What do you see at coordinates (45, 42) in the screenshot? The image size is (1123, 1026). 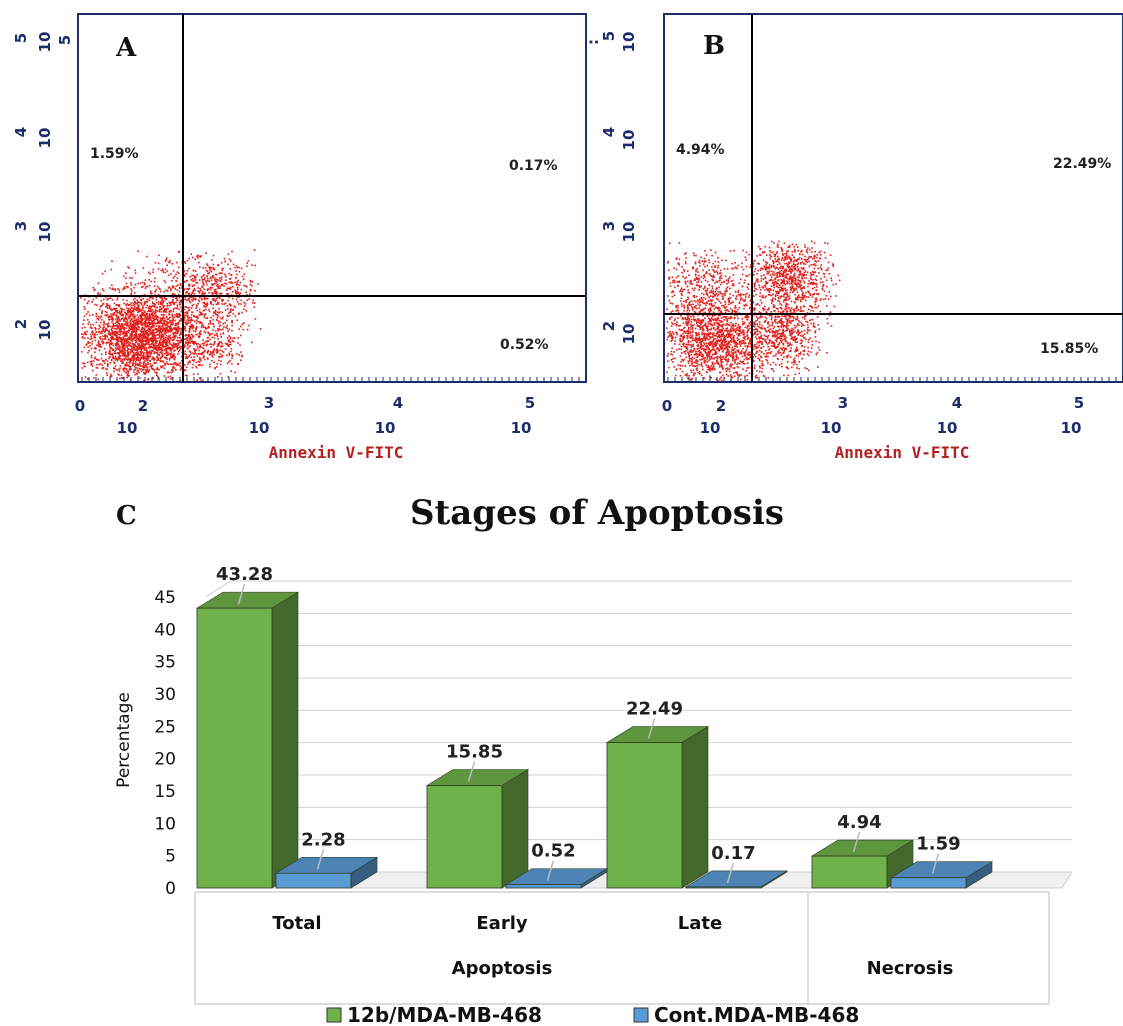 I see `y-tick-base-a-5: 10` at bounding box center [45, 42].